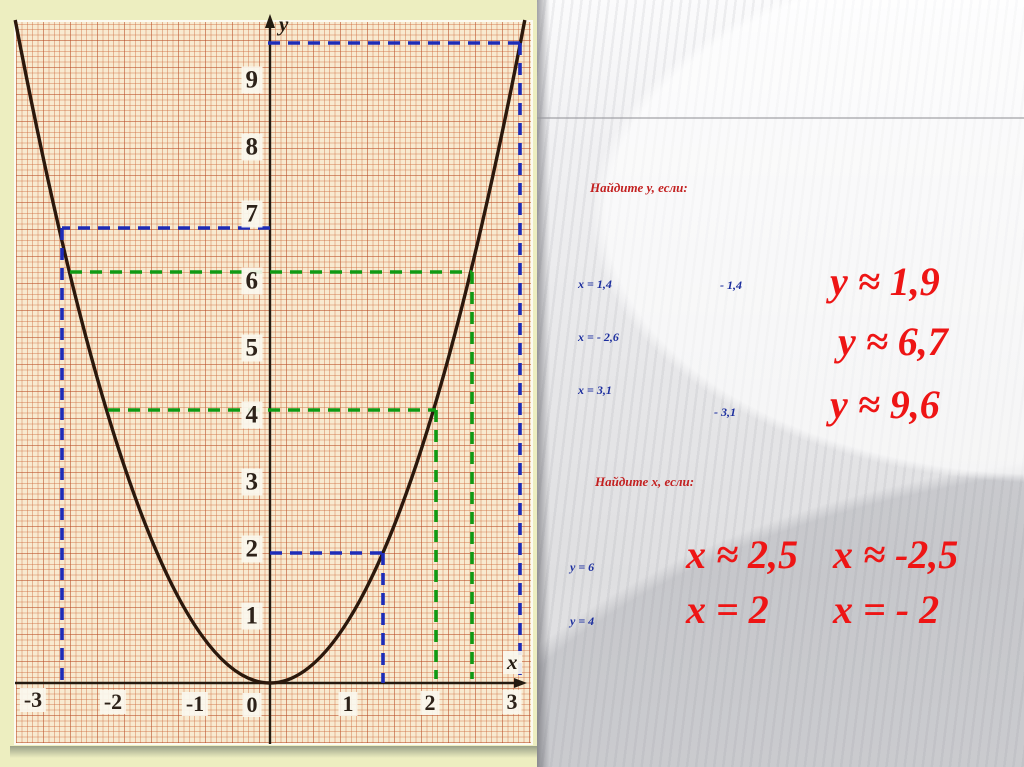 The height and width of the screenshot is (767, 1024). What do you see at coordinates (251, 348) in the screenshot?
I see `y-tick-5: 5` at bounding box center [251, 348].